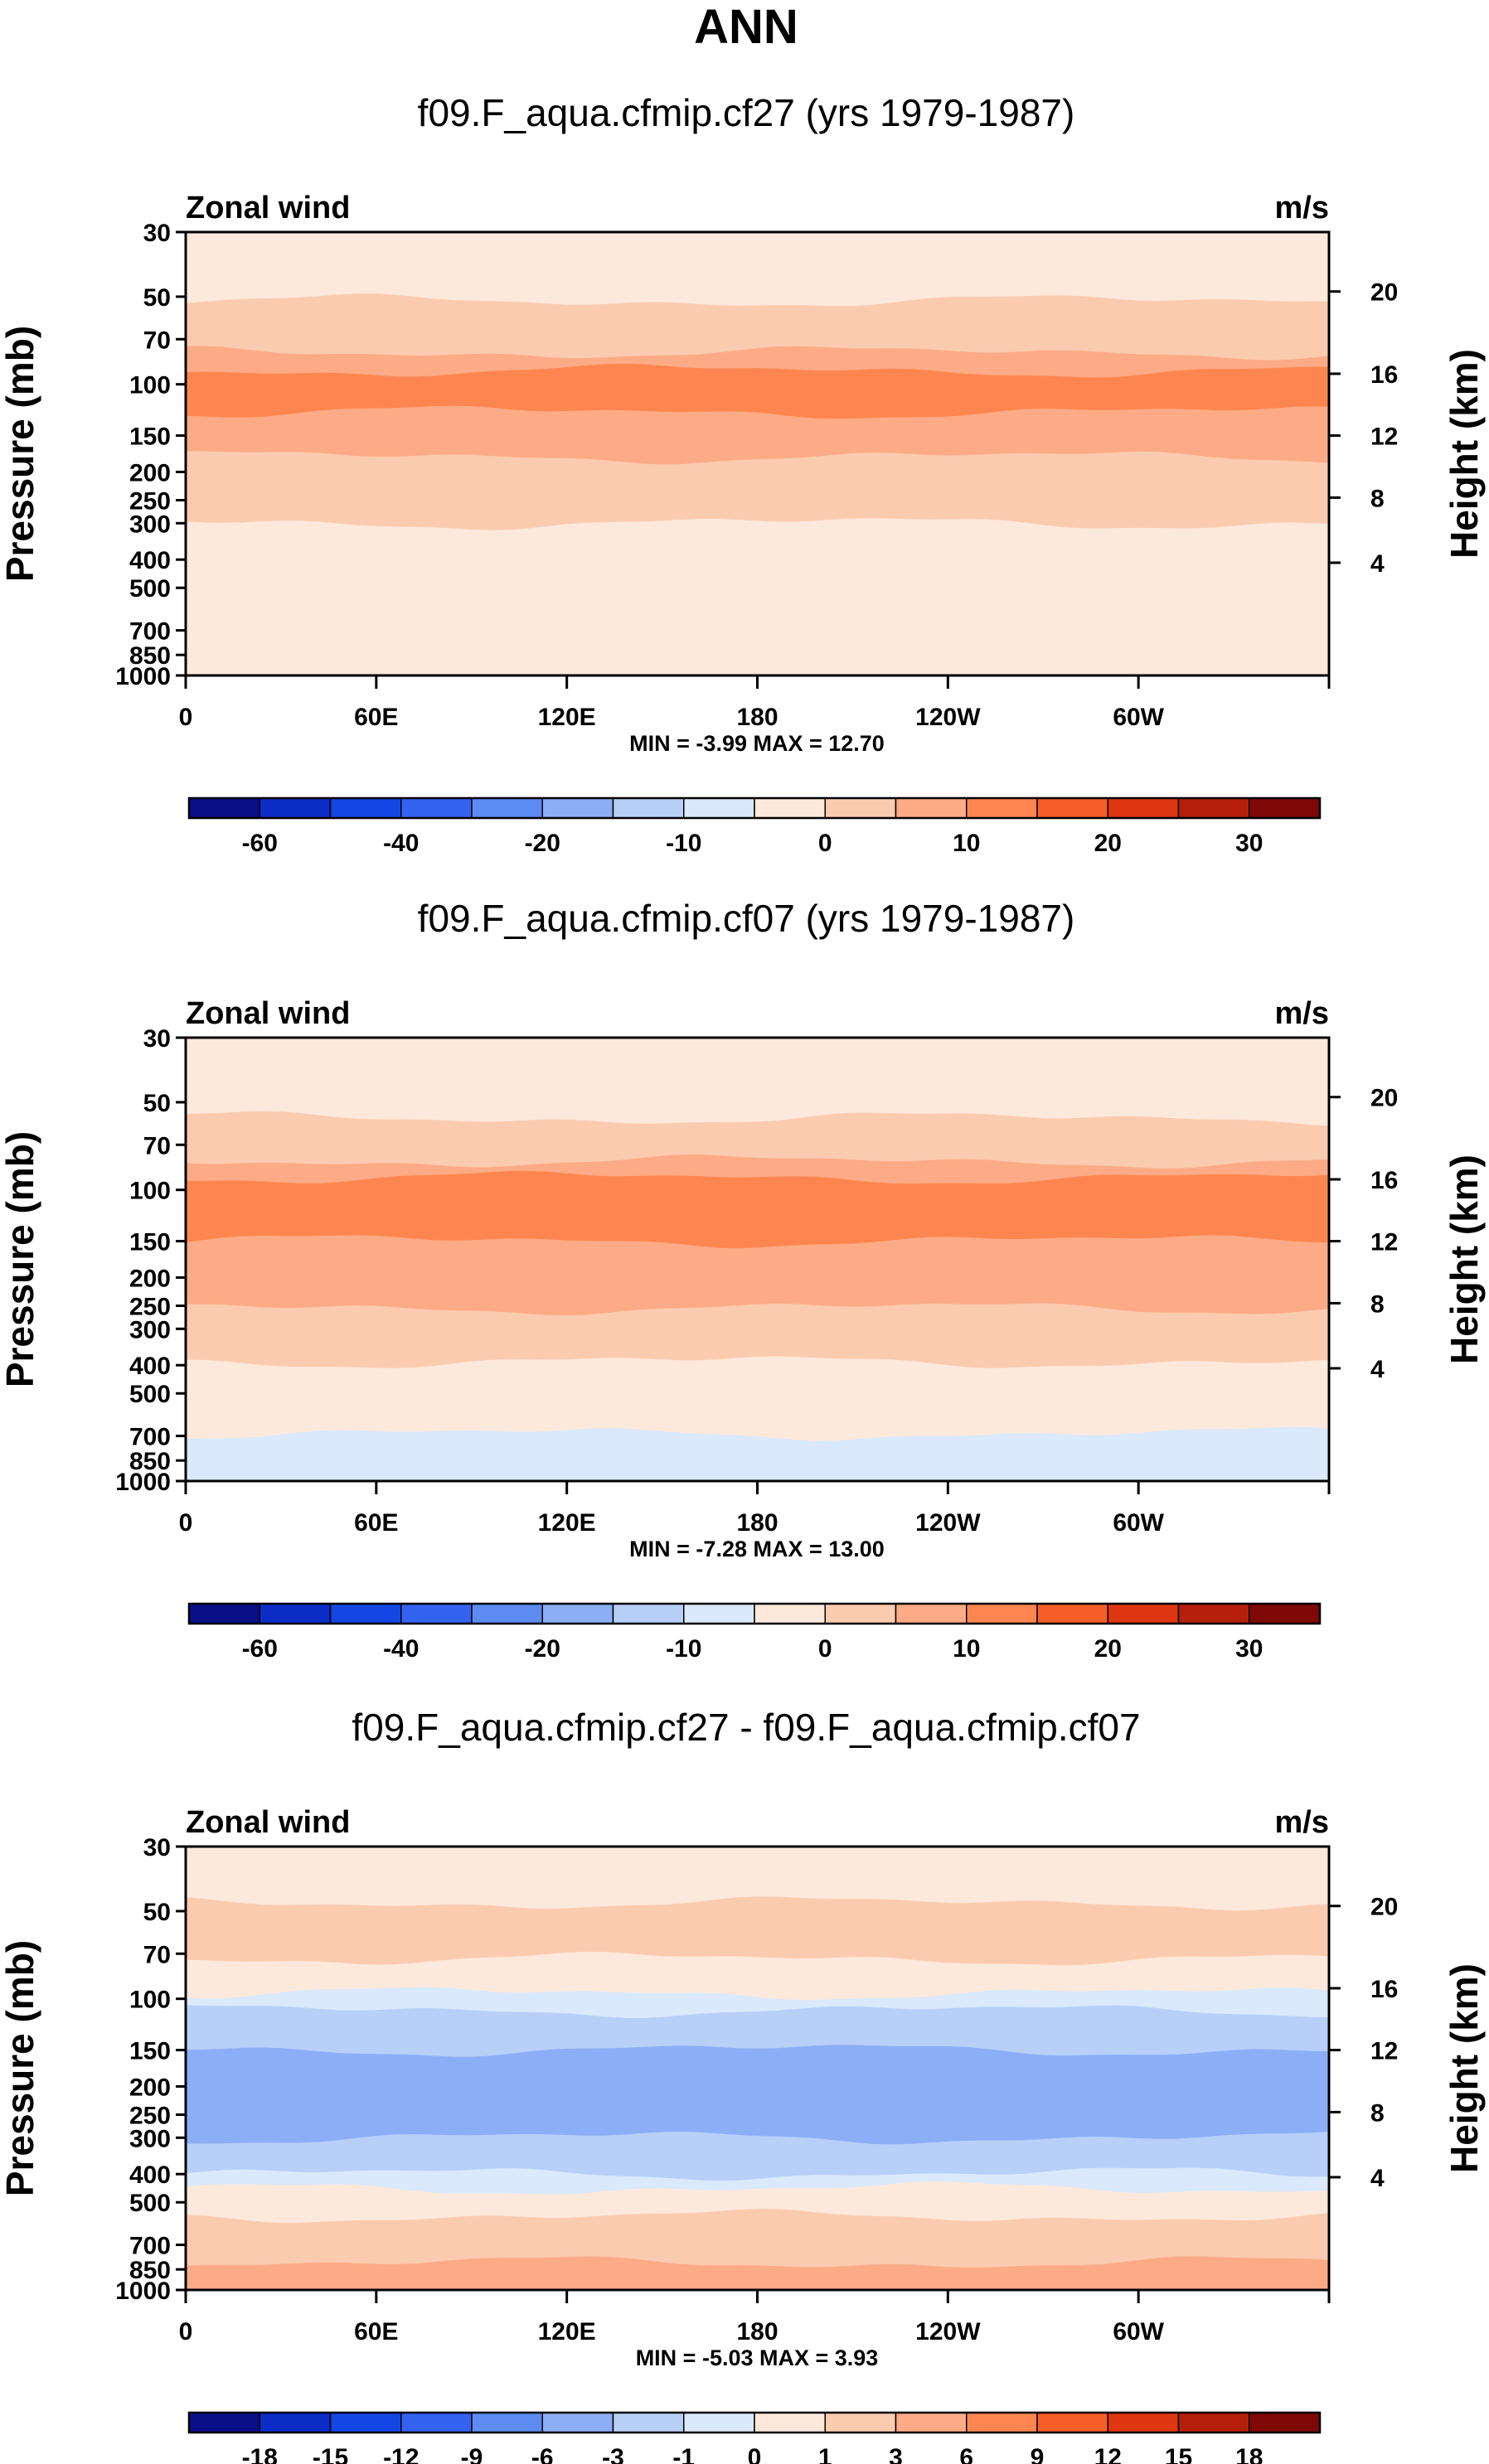  What do you see at coordinates (401, 2454) in the screenshot?
I see `colorbar-label: -12` at bounding box center [401, 2454].